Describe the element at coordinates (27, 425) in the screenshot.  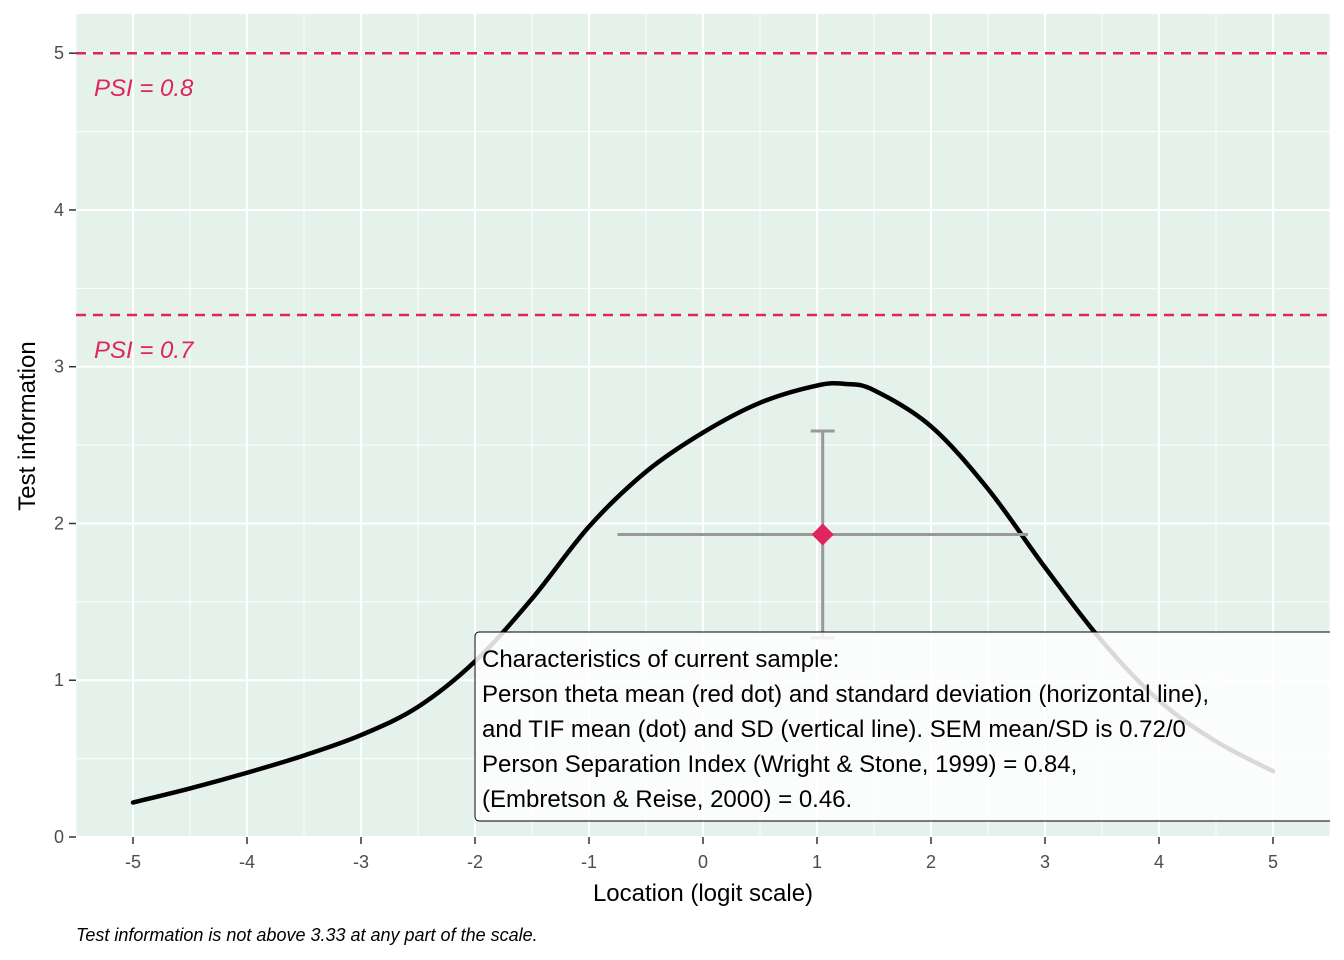
I see `y-axis-title: Test information` at that location.